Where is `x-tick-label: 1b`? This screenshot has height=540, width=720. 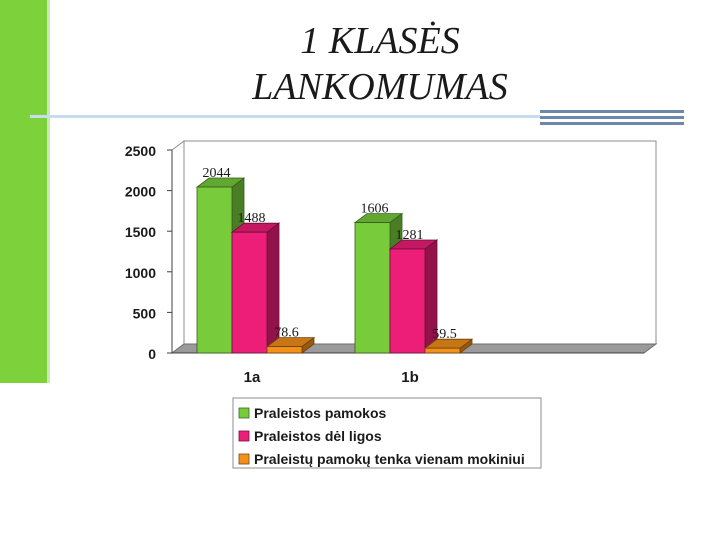 x-tick-label: 1b is located at coordinates (410, 377).